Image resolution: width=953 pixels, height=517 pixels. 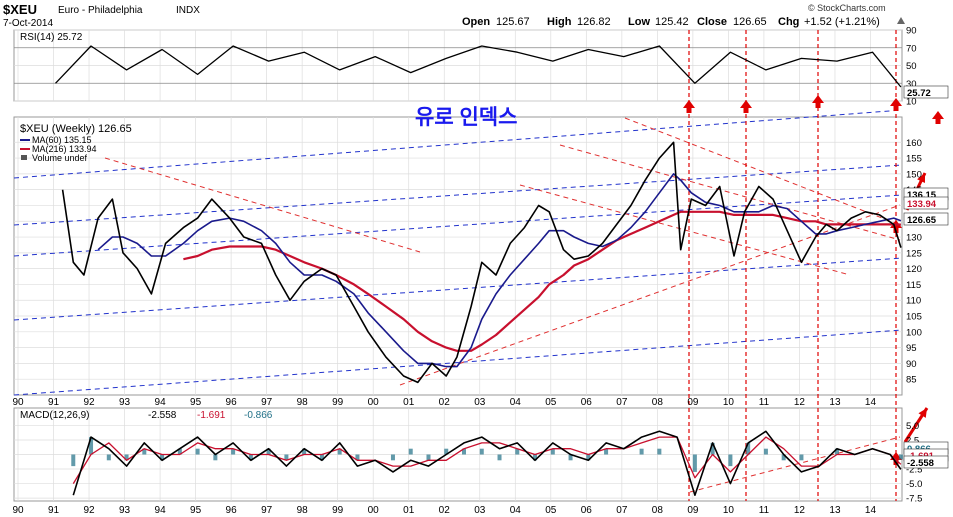 What do you see at coordinates (919, 93) in the screenshot?
I see `rsi-last-value: 25.72` at bounding box center [919, 93].